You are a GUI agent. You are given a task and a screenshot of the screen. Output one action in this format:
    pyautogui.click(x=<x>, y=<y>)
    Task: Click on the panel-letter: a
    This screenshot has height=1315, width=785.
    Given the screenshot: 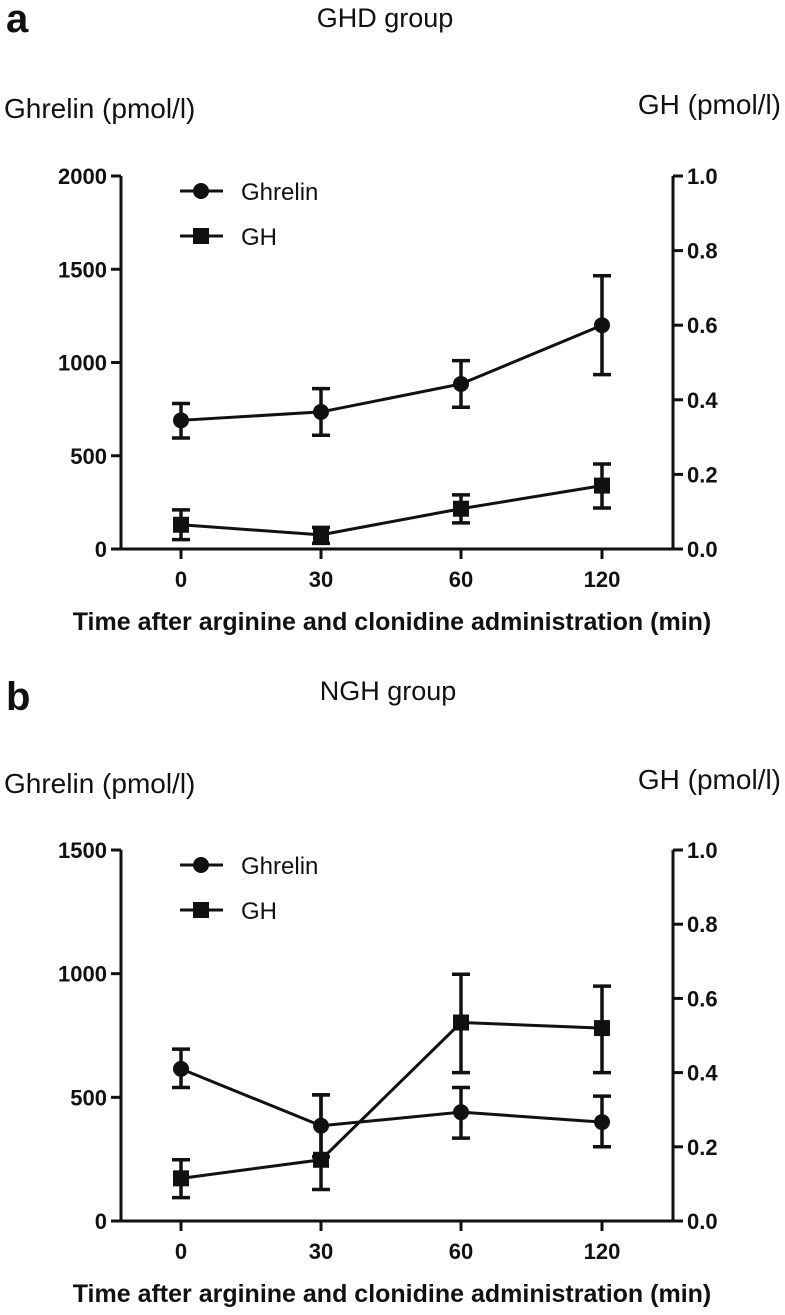 What is the action you would take?
    pyautogui.click(x=17, y=20)
    